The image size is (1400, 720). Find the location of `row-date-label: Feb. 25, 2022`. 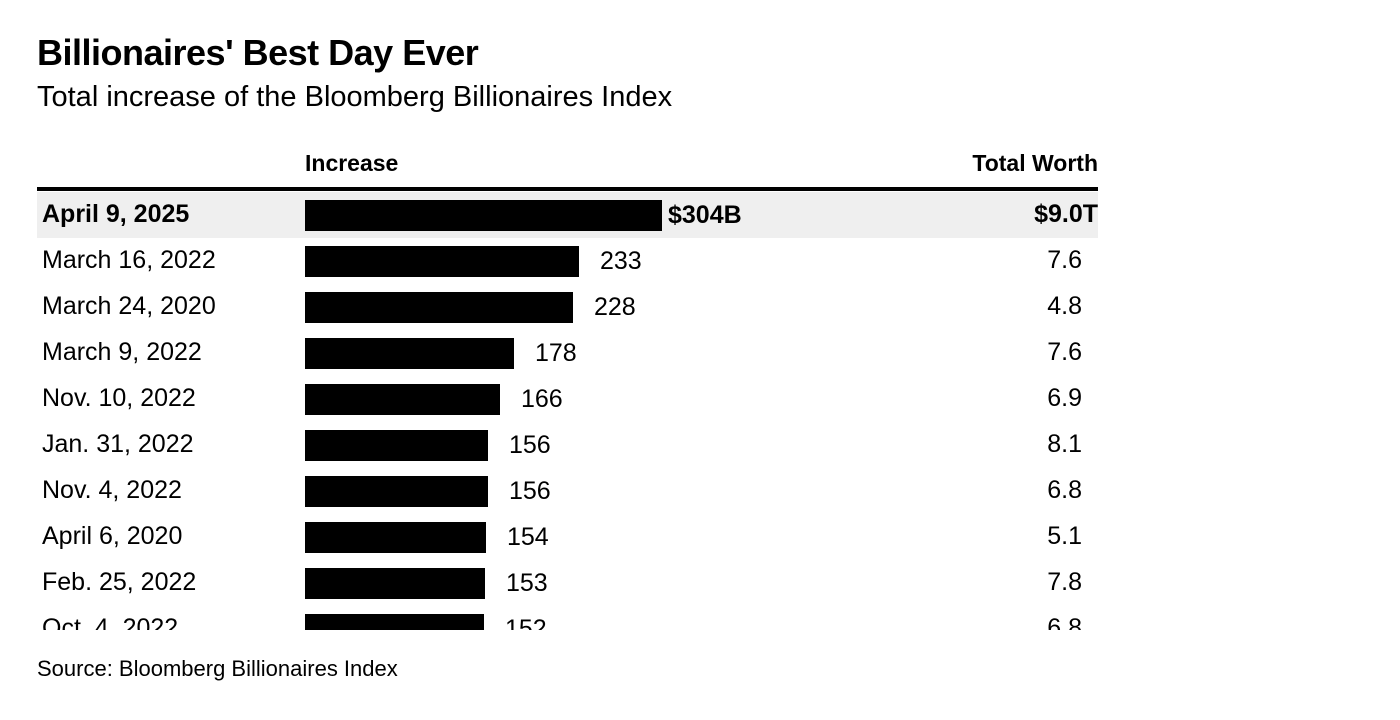

row-date-label: Feb. 25, 2022 is located at coordinates (119, 582).